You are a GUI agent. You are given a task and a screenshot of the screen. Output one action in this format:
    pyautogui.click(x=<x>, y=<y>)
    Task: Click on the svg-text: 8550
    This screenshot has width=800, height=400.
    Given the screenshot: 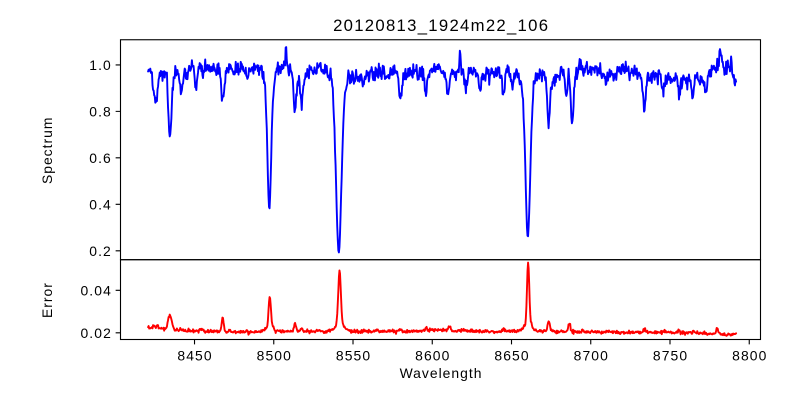 What is the action you would take?
    pyautogui.click(x=353, y=356)
    